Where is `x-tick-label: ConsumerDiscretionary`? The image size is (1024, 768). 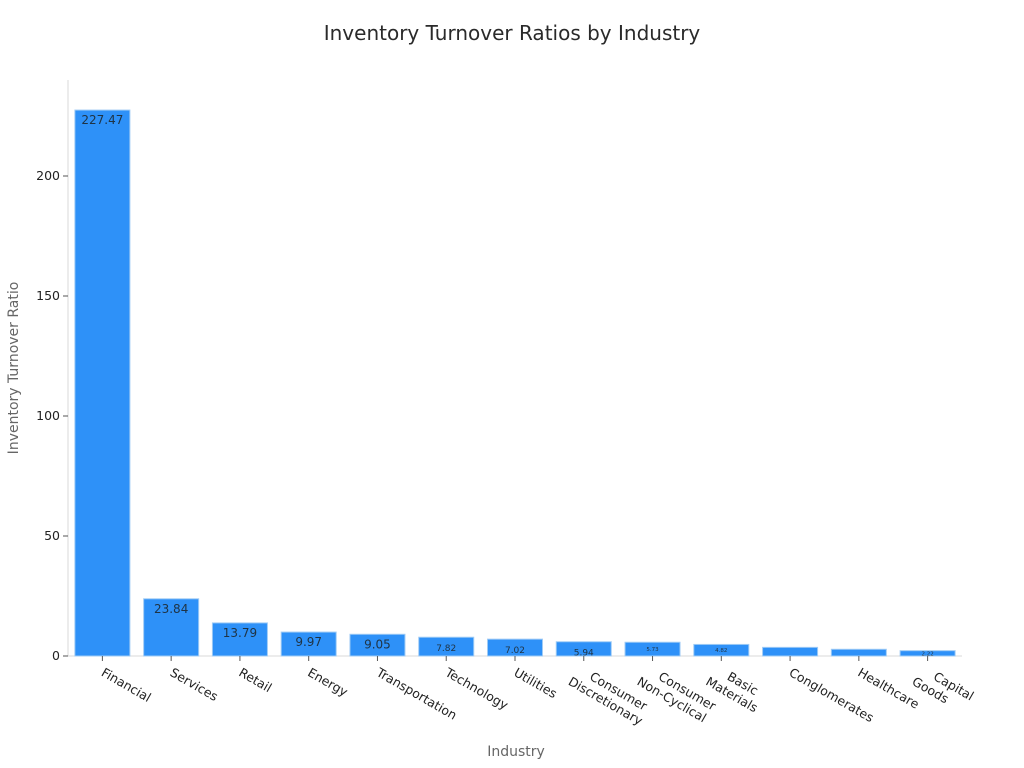 x-tick-label: ConsumerDiscretionary is located at coordinates (610, 695).